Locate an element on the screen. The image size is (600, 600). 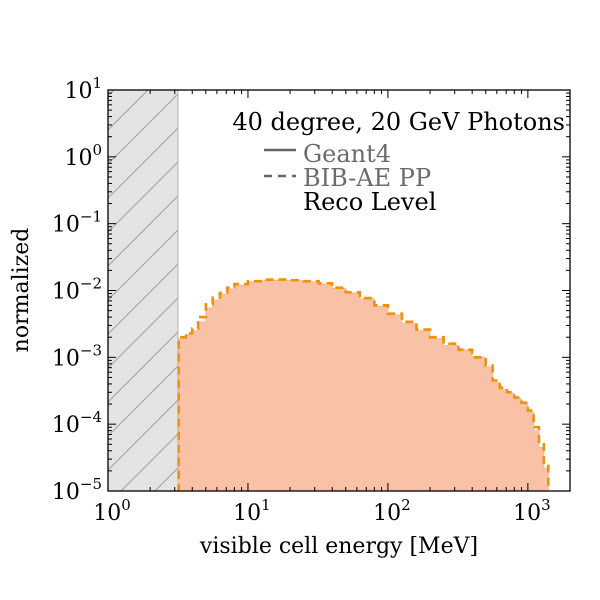
annotation-level: Reco Level is located at coordinates (369, 202).